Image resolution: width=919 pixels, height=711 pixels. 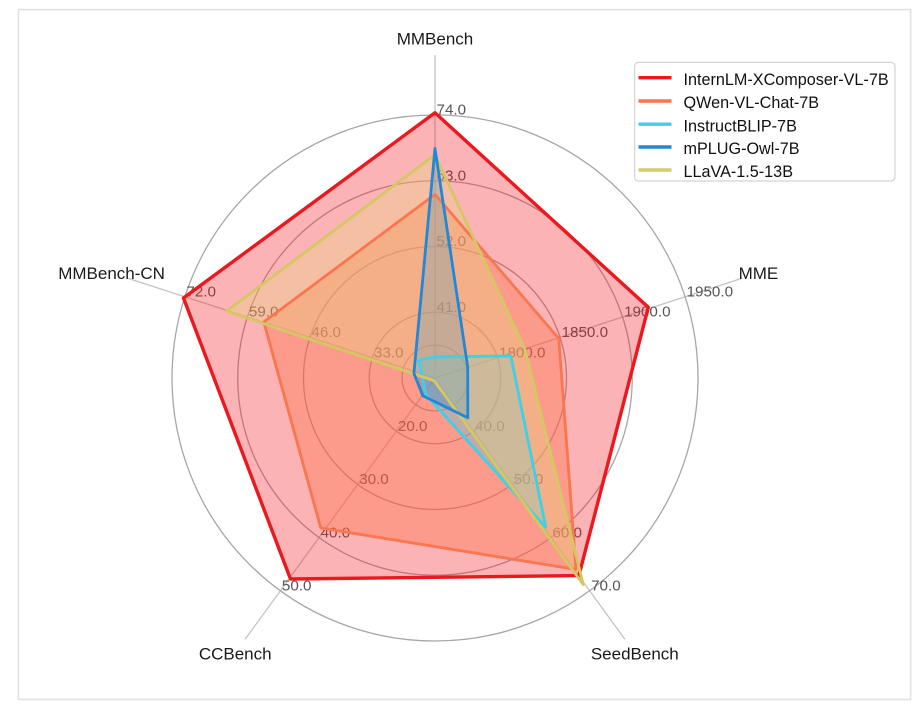 I want to click on svg-text: 40.0, so click(x=490, y=426).